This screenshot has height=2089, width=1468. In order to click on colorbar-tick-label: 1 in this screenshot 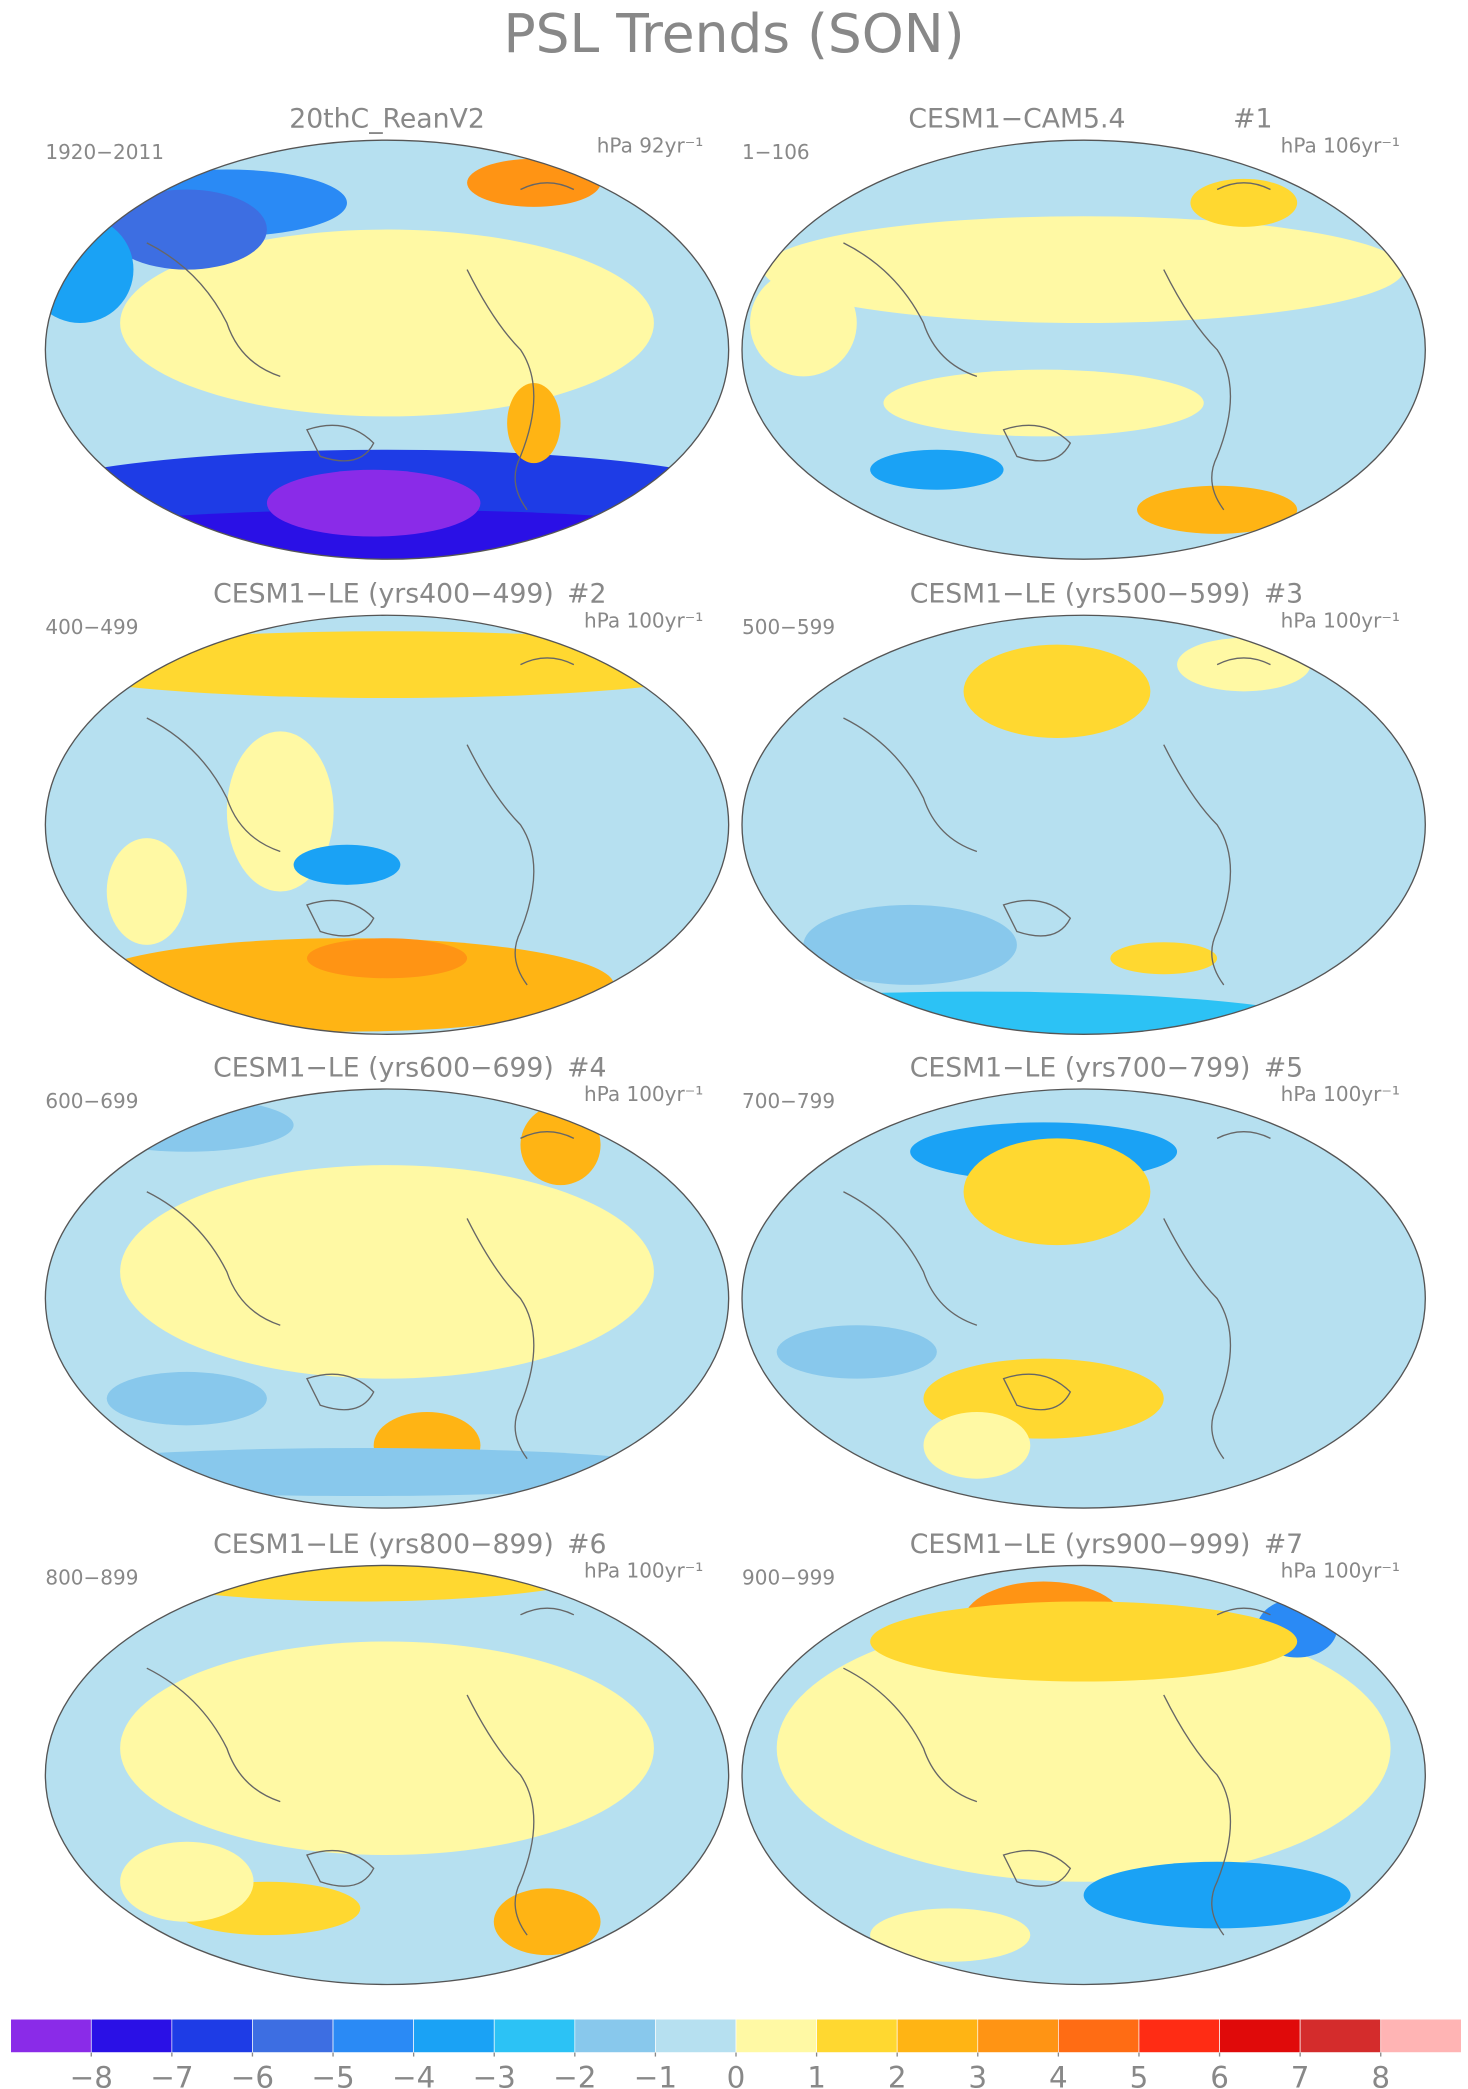, I will do `click(816, 2075)`.